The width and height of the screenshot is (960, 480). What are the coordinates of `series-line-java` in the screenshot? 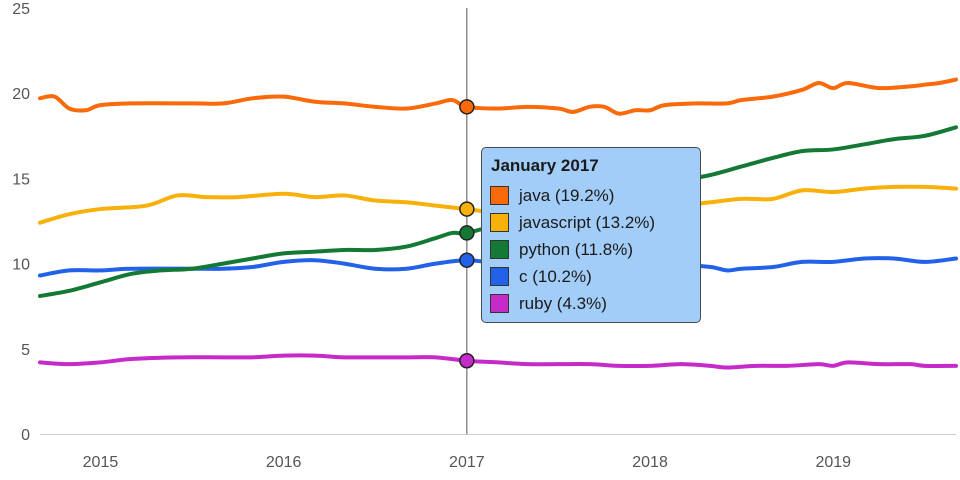 It's located at (498, 96).